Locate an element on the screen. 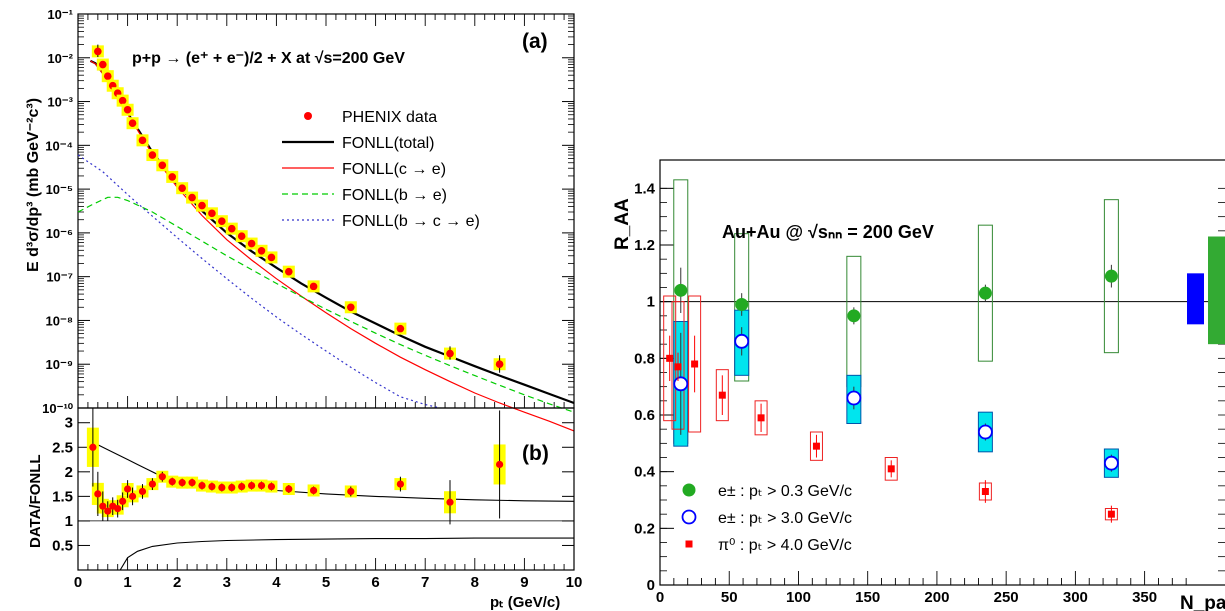  legend-label: FONLL(b → e) is located at coordinates (394, 195).